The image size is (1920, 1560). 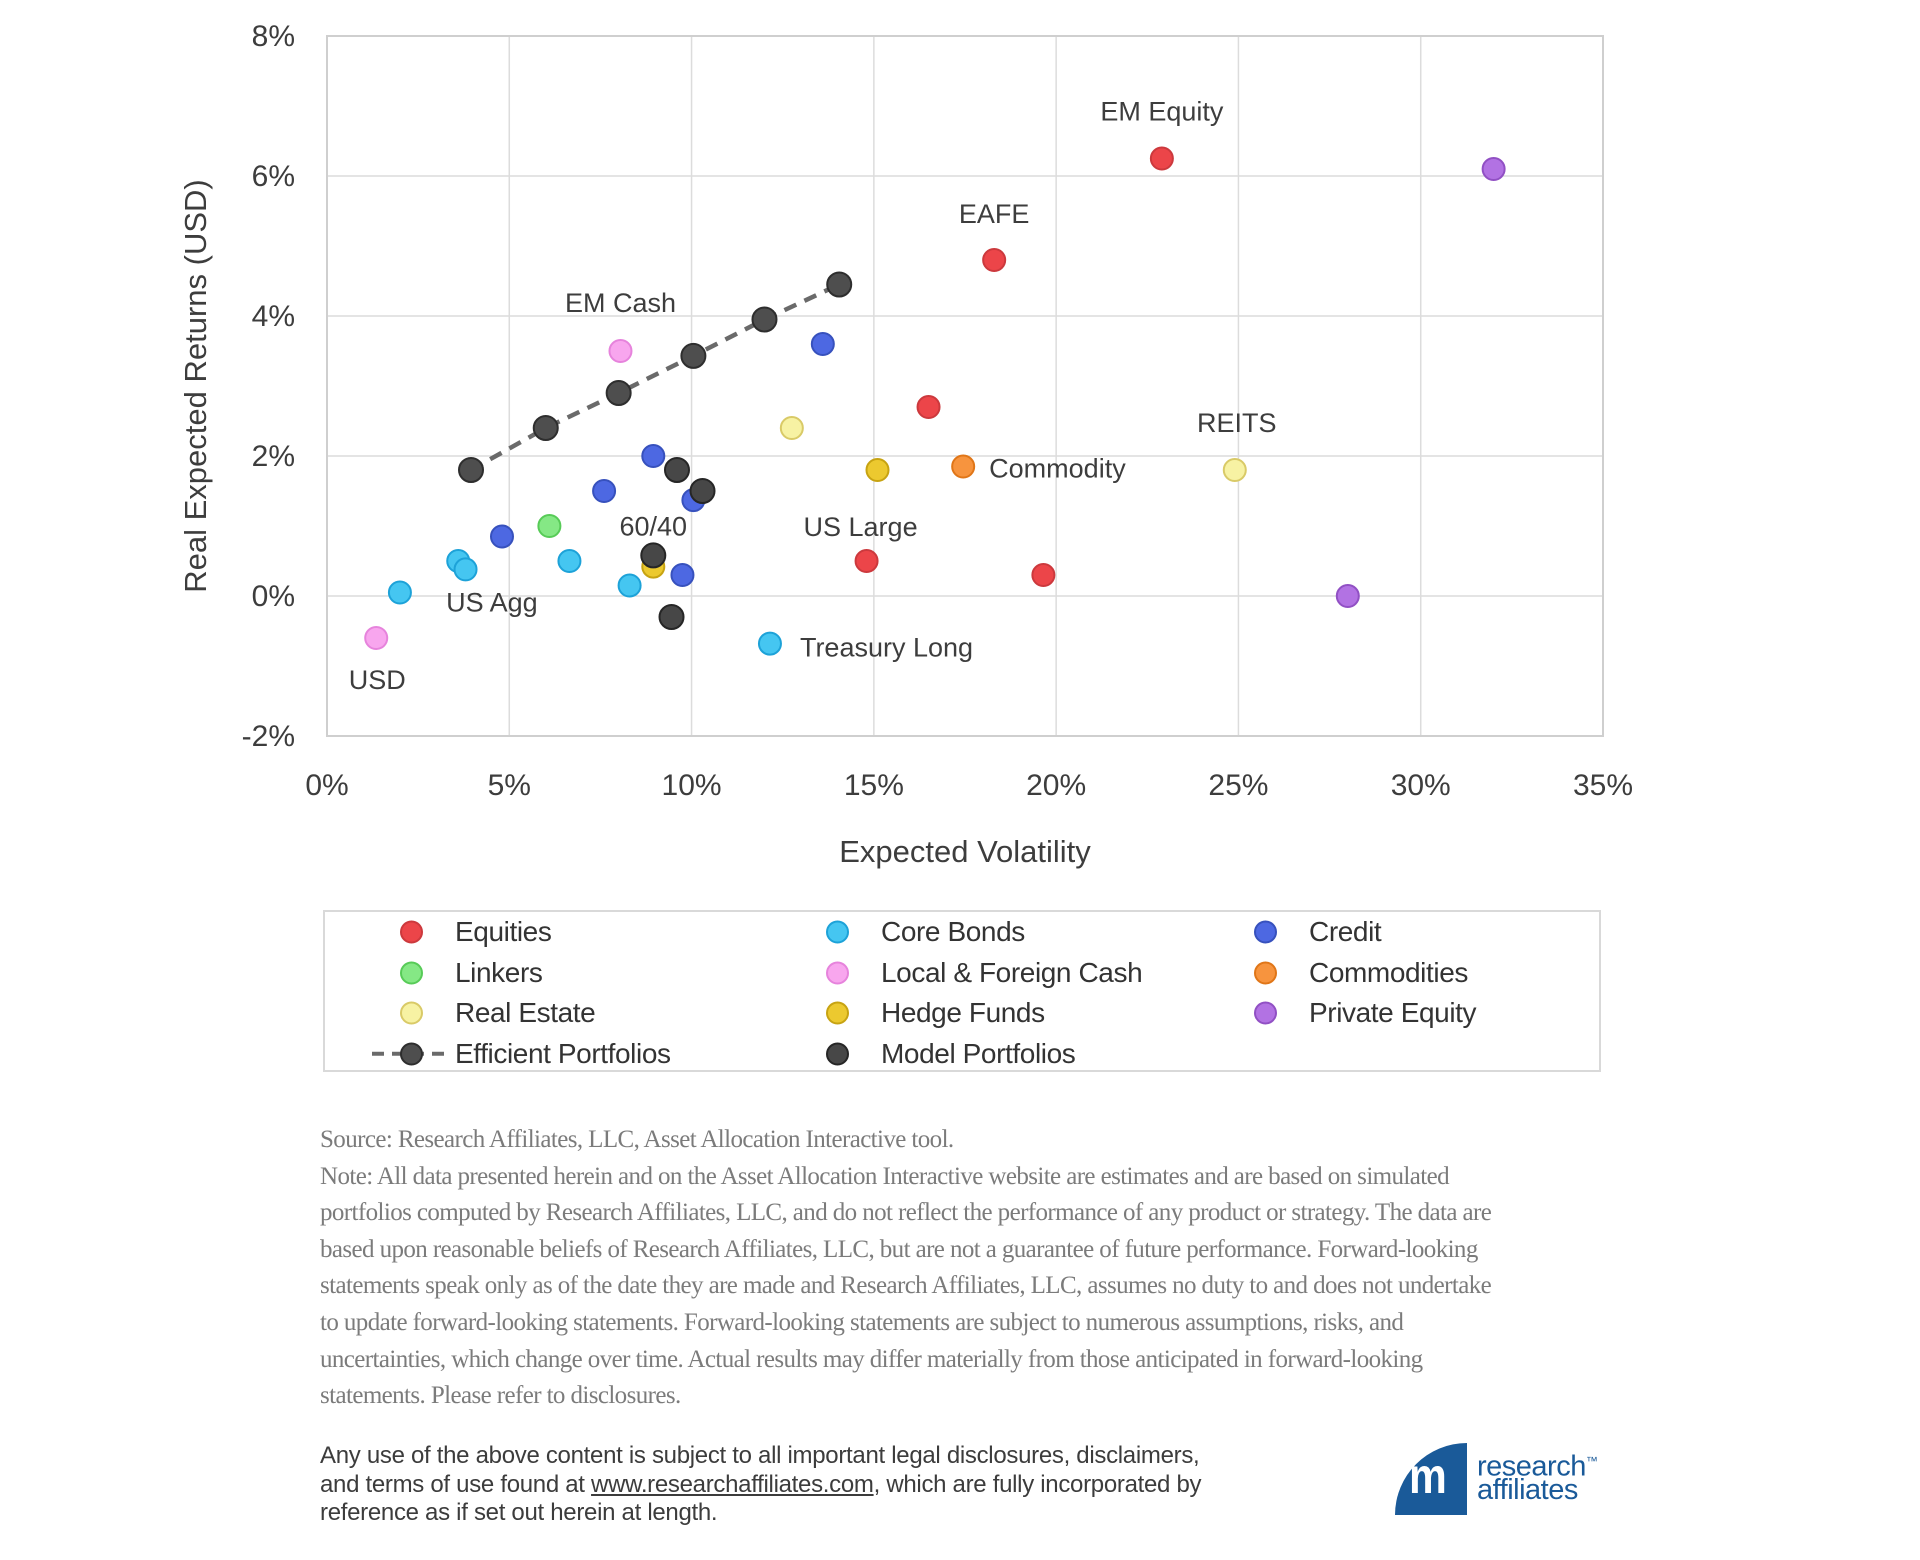 What do you see at coordinates (326, 785) in the screenshot?
I see `x-tick-label: 0%` at bounding box center [326, 785].